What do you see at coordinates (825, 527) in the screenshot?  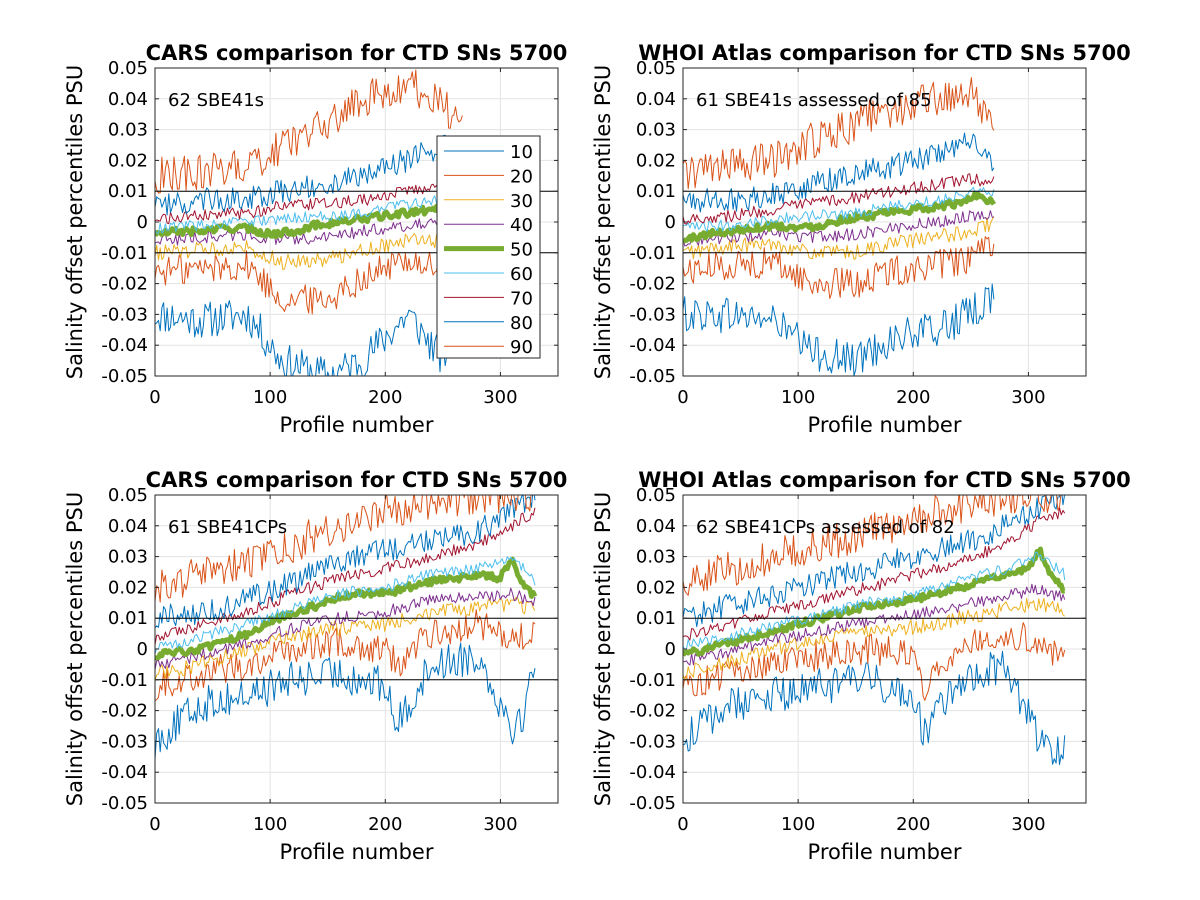 I see `annotation-text: 62 SBE41CPs assessed of 82` at bounding box center [825, 527].